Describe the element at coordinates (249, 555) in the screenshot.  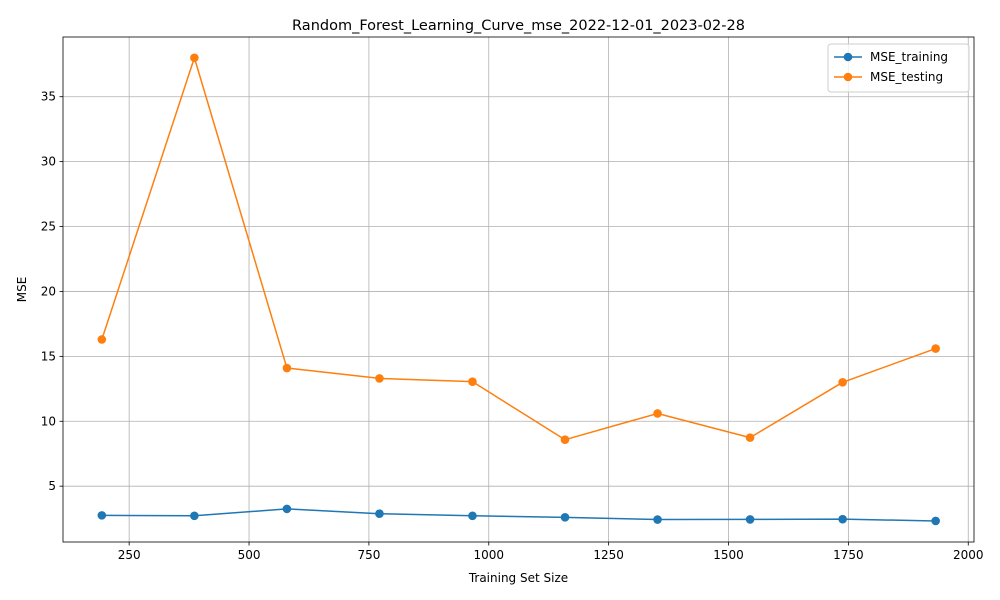
I see `x-tick-label: 500` at that location.